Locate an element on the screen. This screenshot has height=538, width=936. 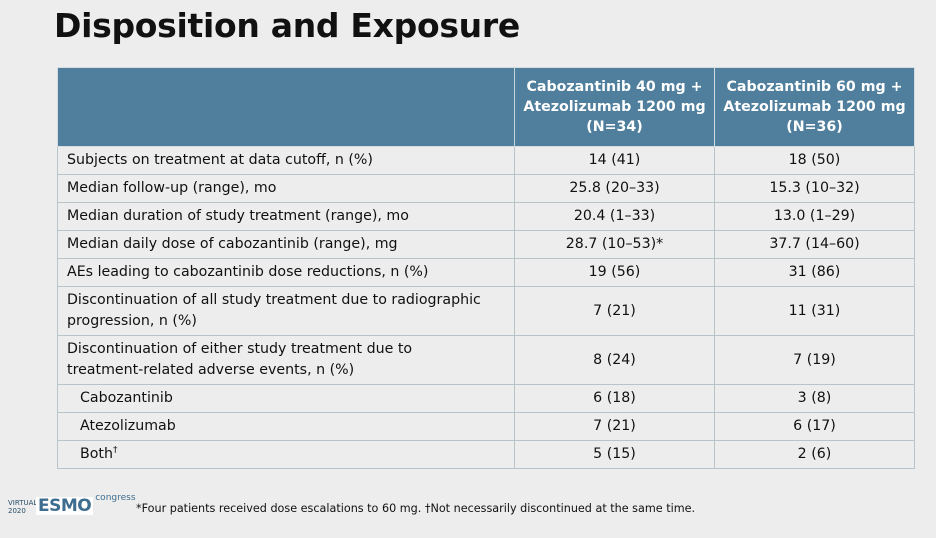
logo-virtual-text: VIRTUAL 2020 is located at coordinates (23, 507).